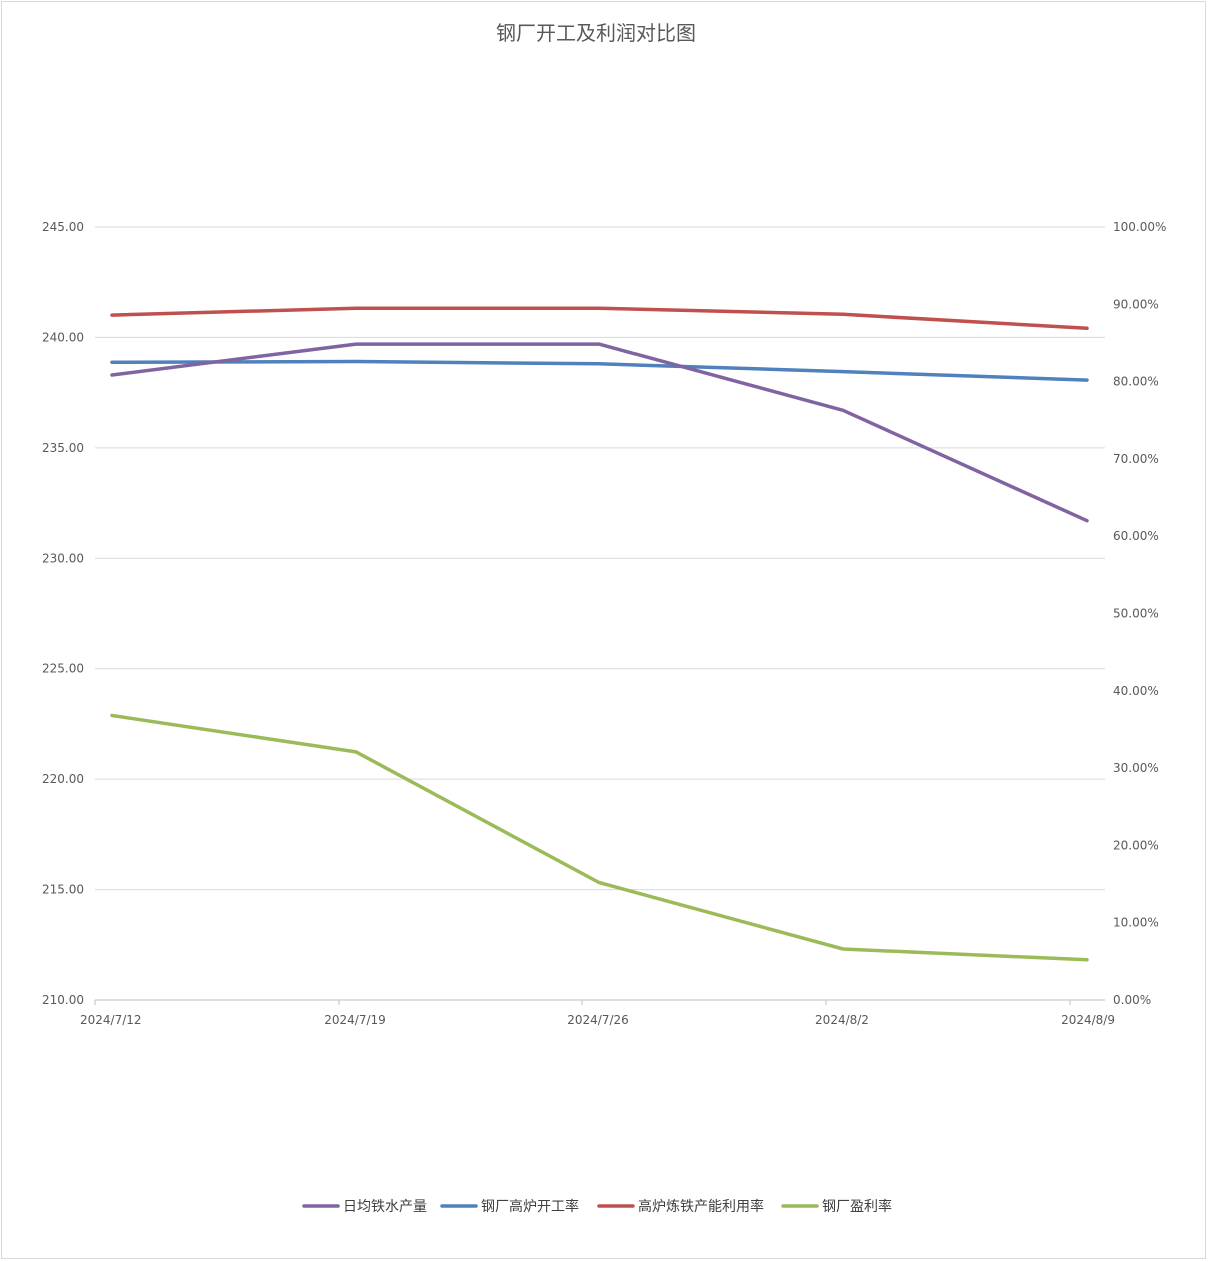 The width and height of the screenshot is (1209, 1262). Describe the element at coordinates (1136, 536) in the screenshot. I see `right-axis-tick-label: 60.00%` at that location.